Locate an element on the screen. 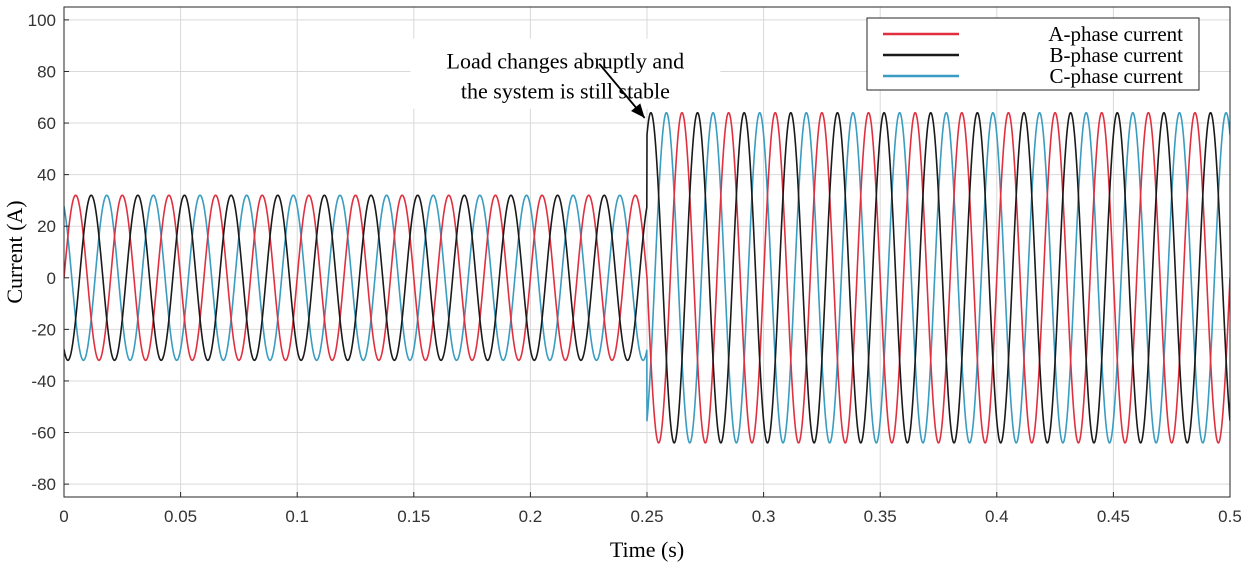  x-tick-label: 0.3 is located at coordinates (764, 516).